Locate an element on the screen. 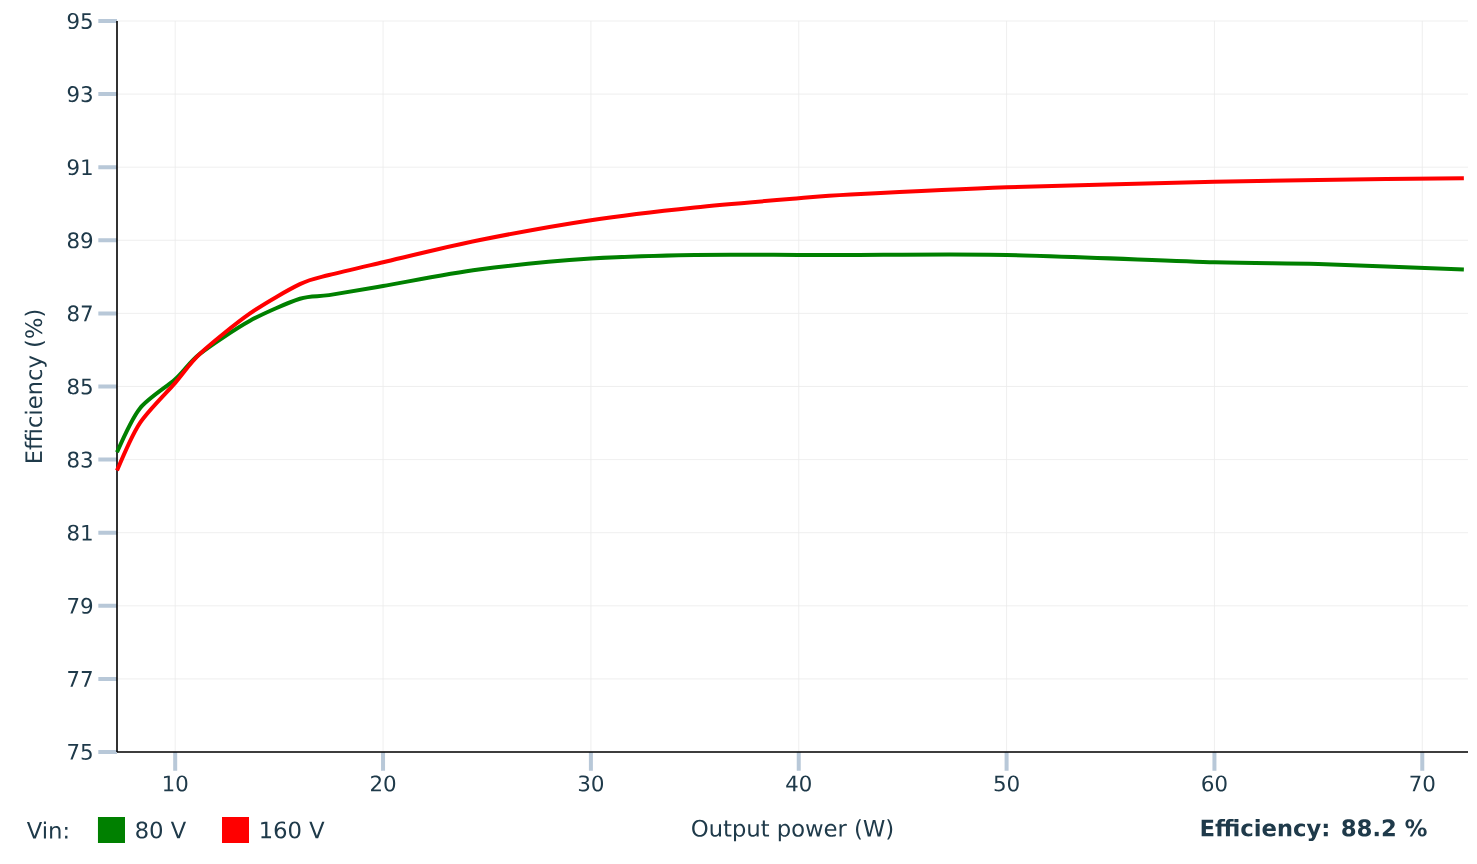 This screenshot has height=864, width=1477. y-tick-label: 87 is located at coordinates (79, 313).